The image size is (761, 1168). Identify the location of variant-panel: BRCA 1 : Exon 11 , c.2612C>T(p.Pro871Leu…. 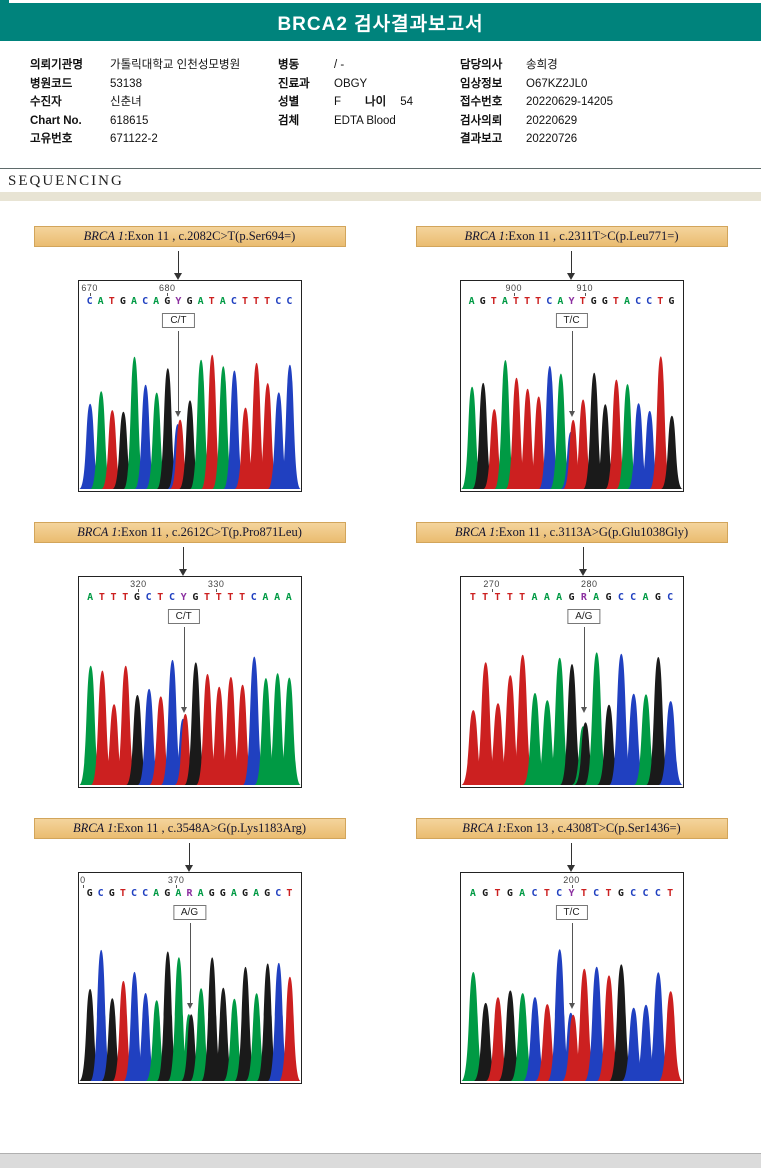
(190, 655).